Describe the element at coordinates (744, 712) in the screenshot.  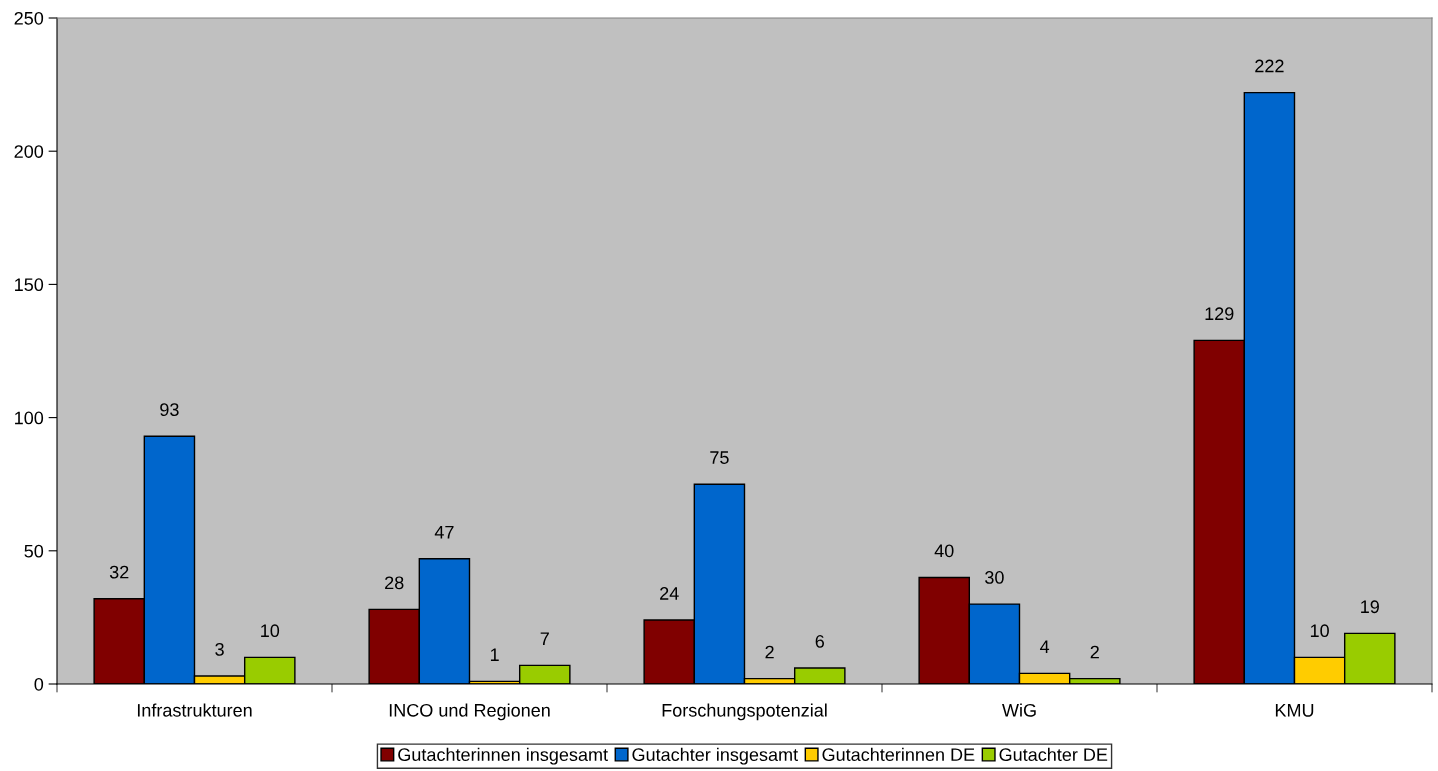
I see `x-tick-label: Forschungspotenzial` at that location.